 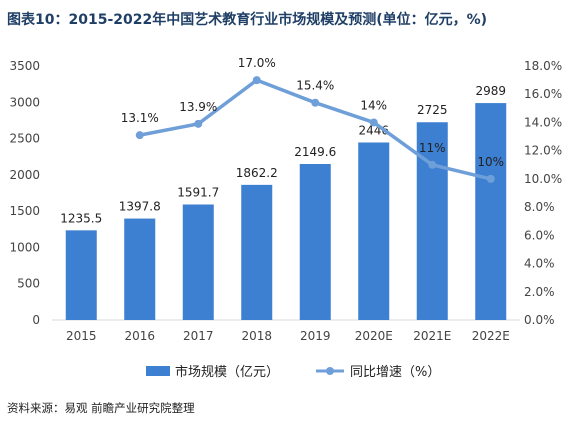 I want to click on x-tick-label: 2022E, so click(x=491, y=336).